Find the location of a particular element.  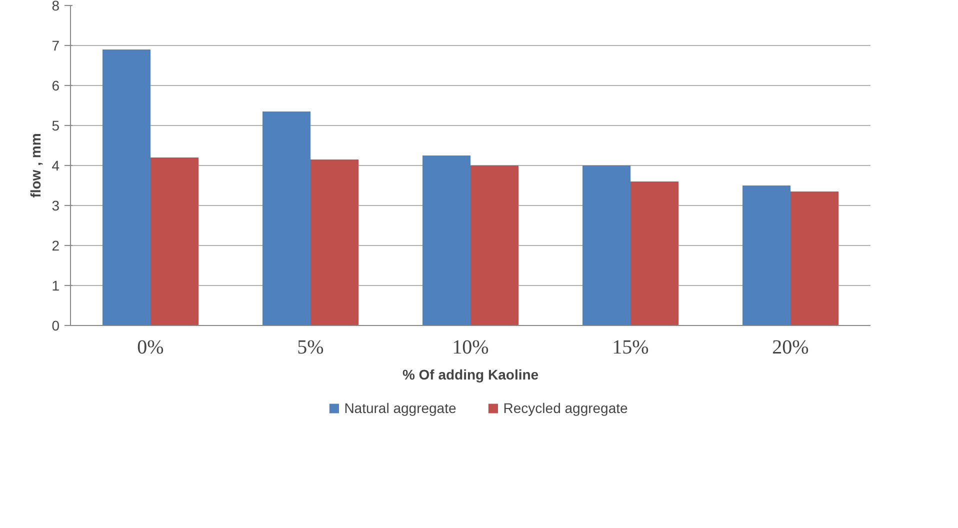

x-tick-label: 20% is located at coordinates (790, 347).